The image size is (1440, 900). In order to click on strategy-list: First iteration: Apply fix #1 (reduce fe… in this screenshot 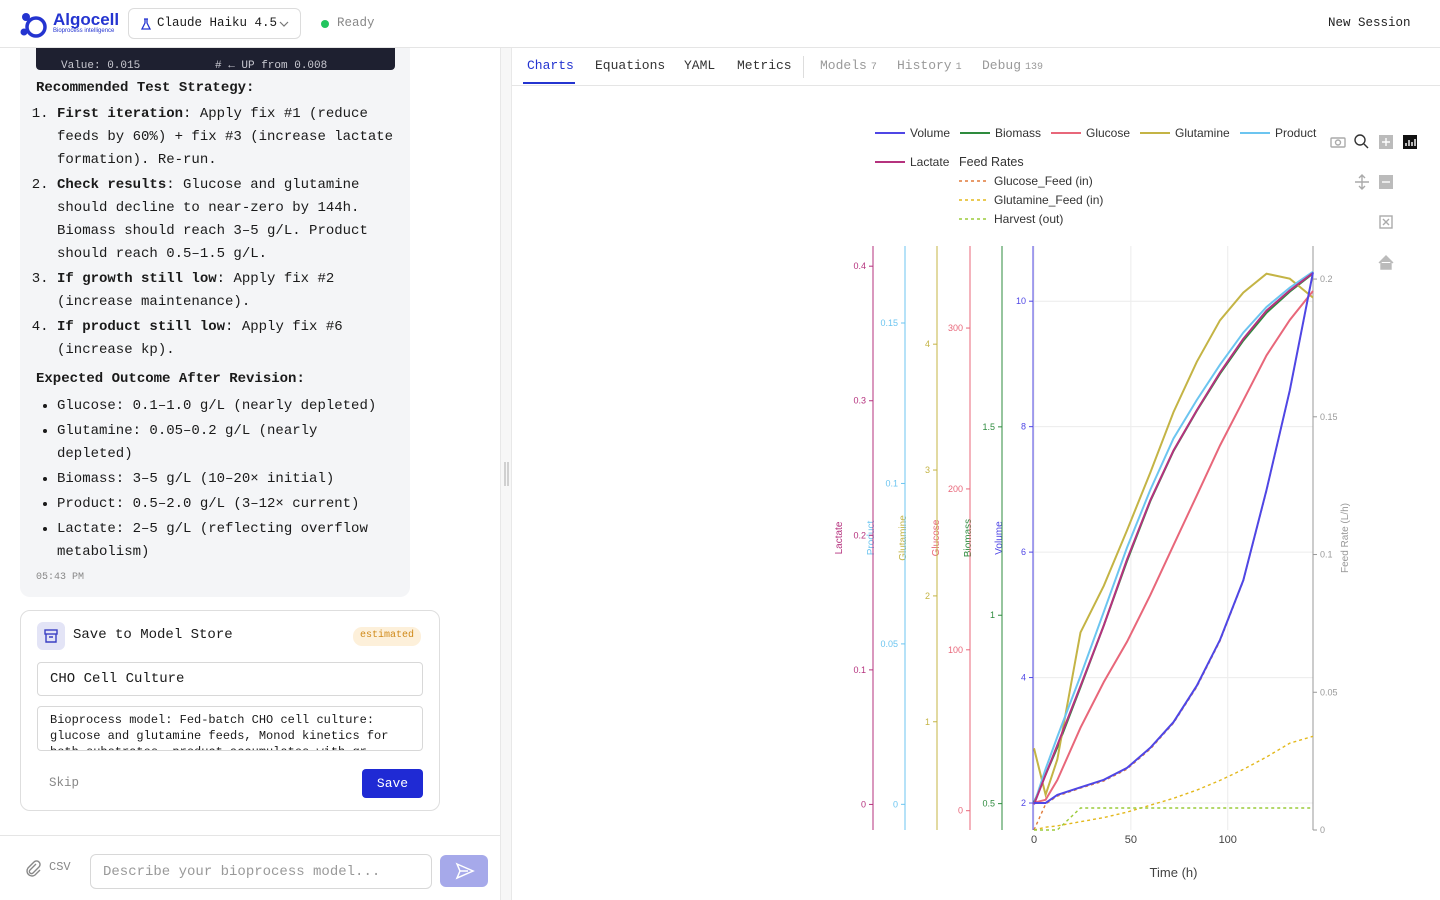, I will do `click(216, 232)`.